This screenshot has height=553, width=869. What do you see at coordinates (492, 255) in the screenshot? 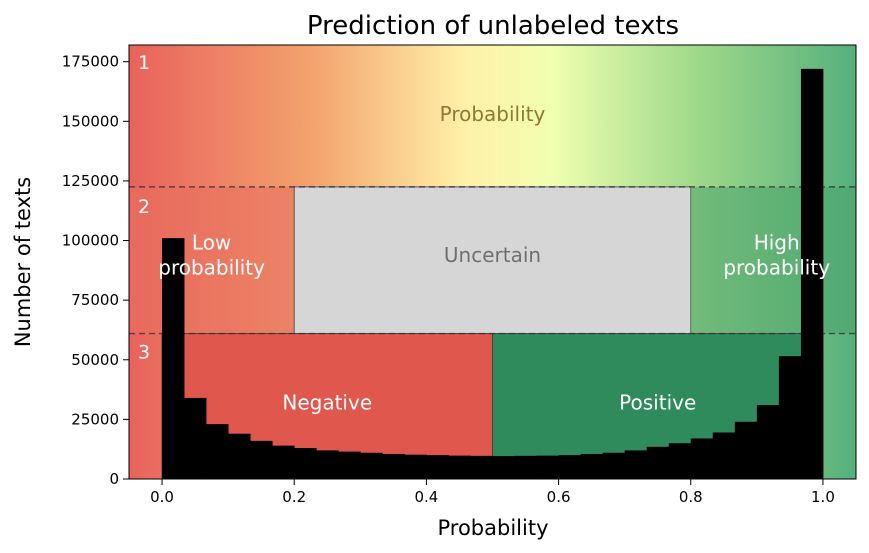
I see `band-label-level2-1: Uncertain` at bounding box center [492, 255].